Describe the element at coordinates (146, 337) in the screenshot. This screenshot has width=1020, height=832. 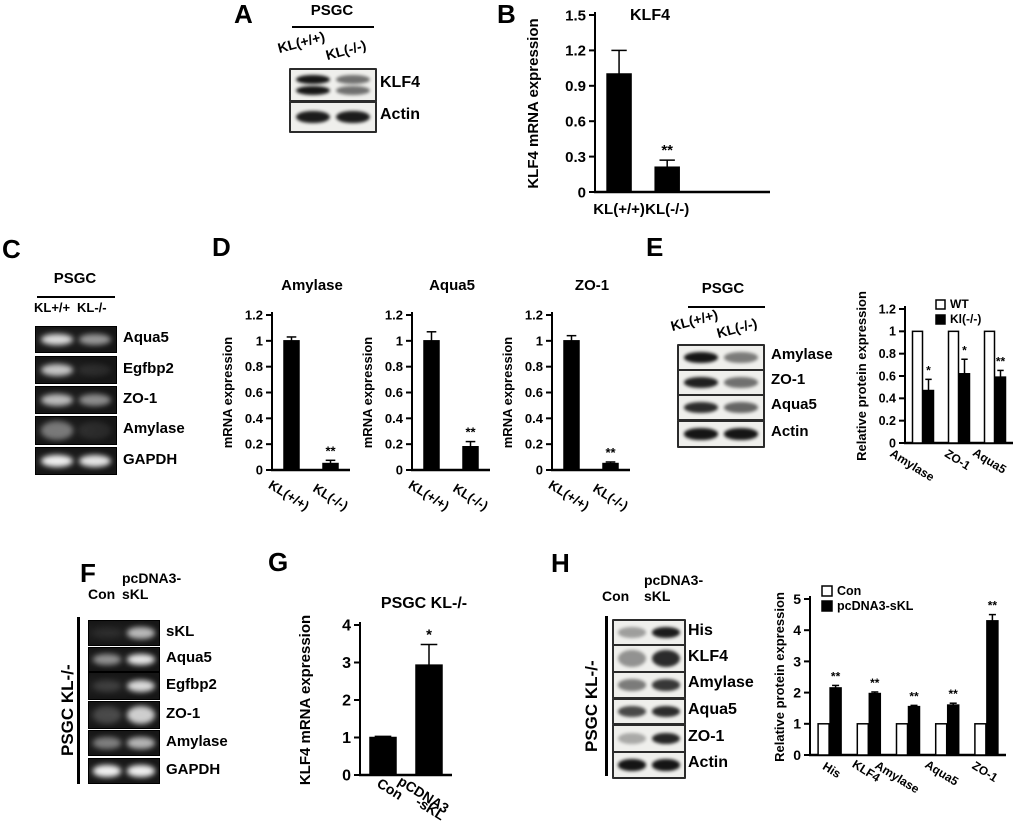
I see `row-label: Aqua5` at that location.